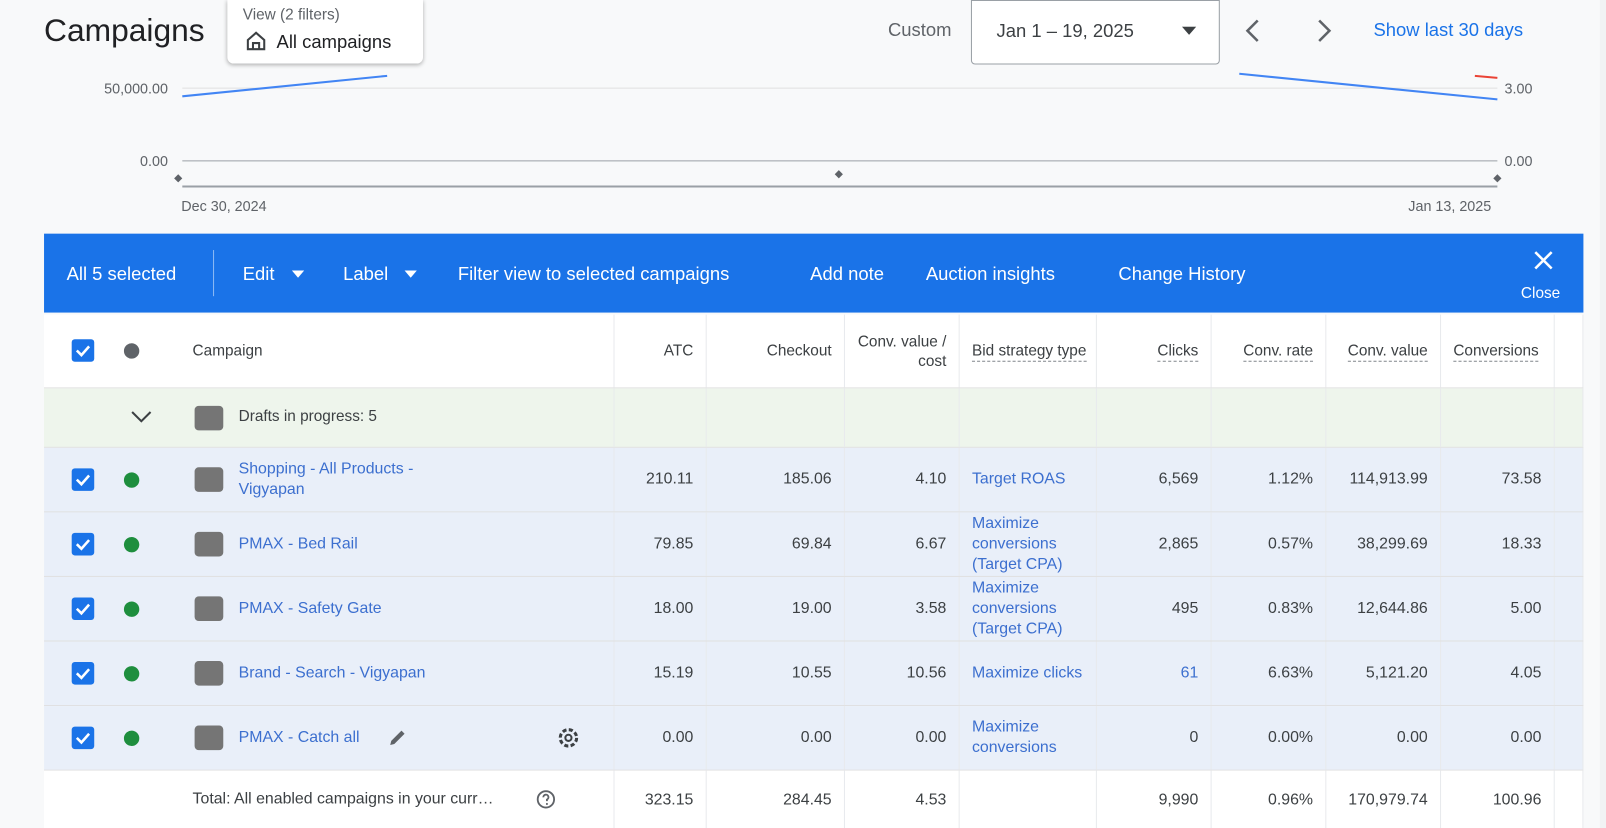 The image size is (1606, 828). Describe the element at coordinates (776, 608) in the screenshot. I see `metric-cell: 19.00` at that location.